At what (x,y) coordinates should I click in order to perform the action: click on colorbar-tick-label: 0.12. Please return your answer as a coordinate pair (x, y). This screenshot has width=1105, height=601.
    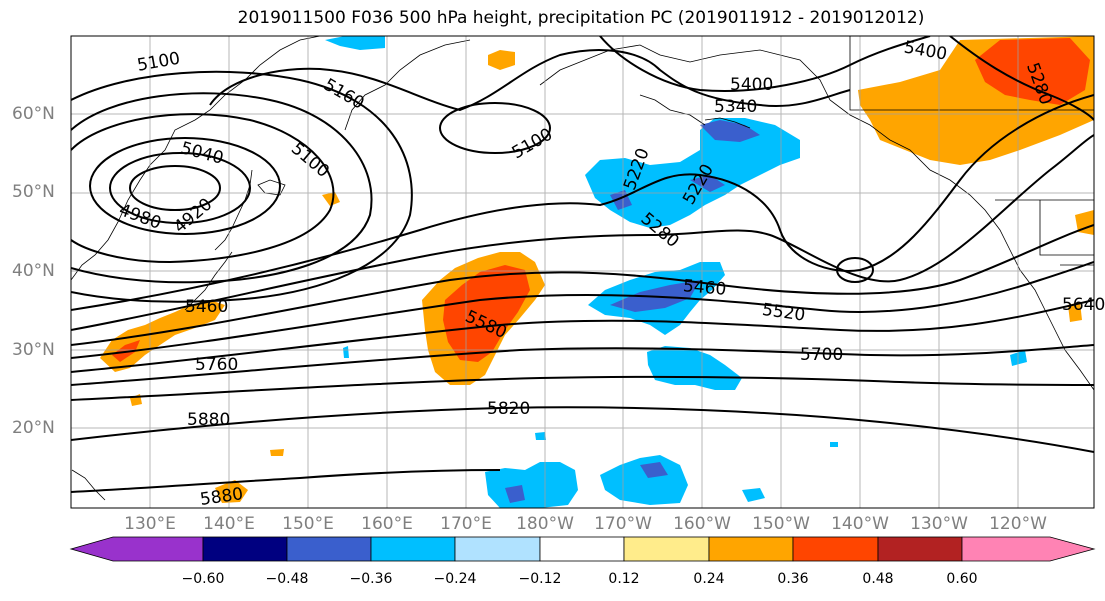
    Looking at the image, I should click on (624, 579).